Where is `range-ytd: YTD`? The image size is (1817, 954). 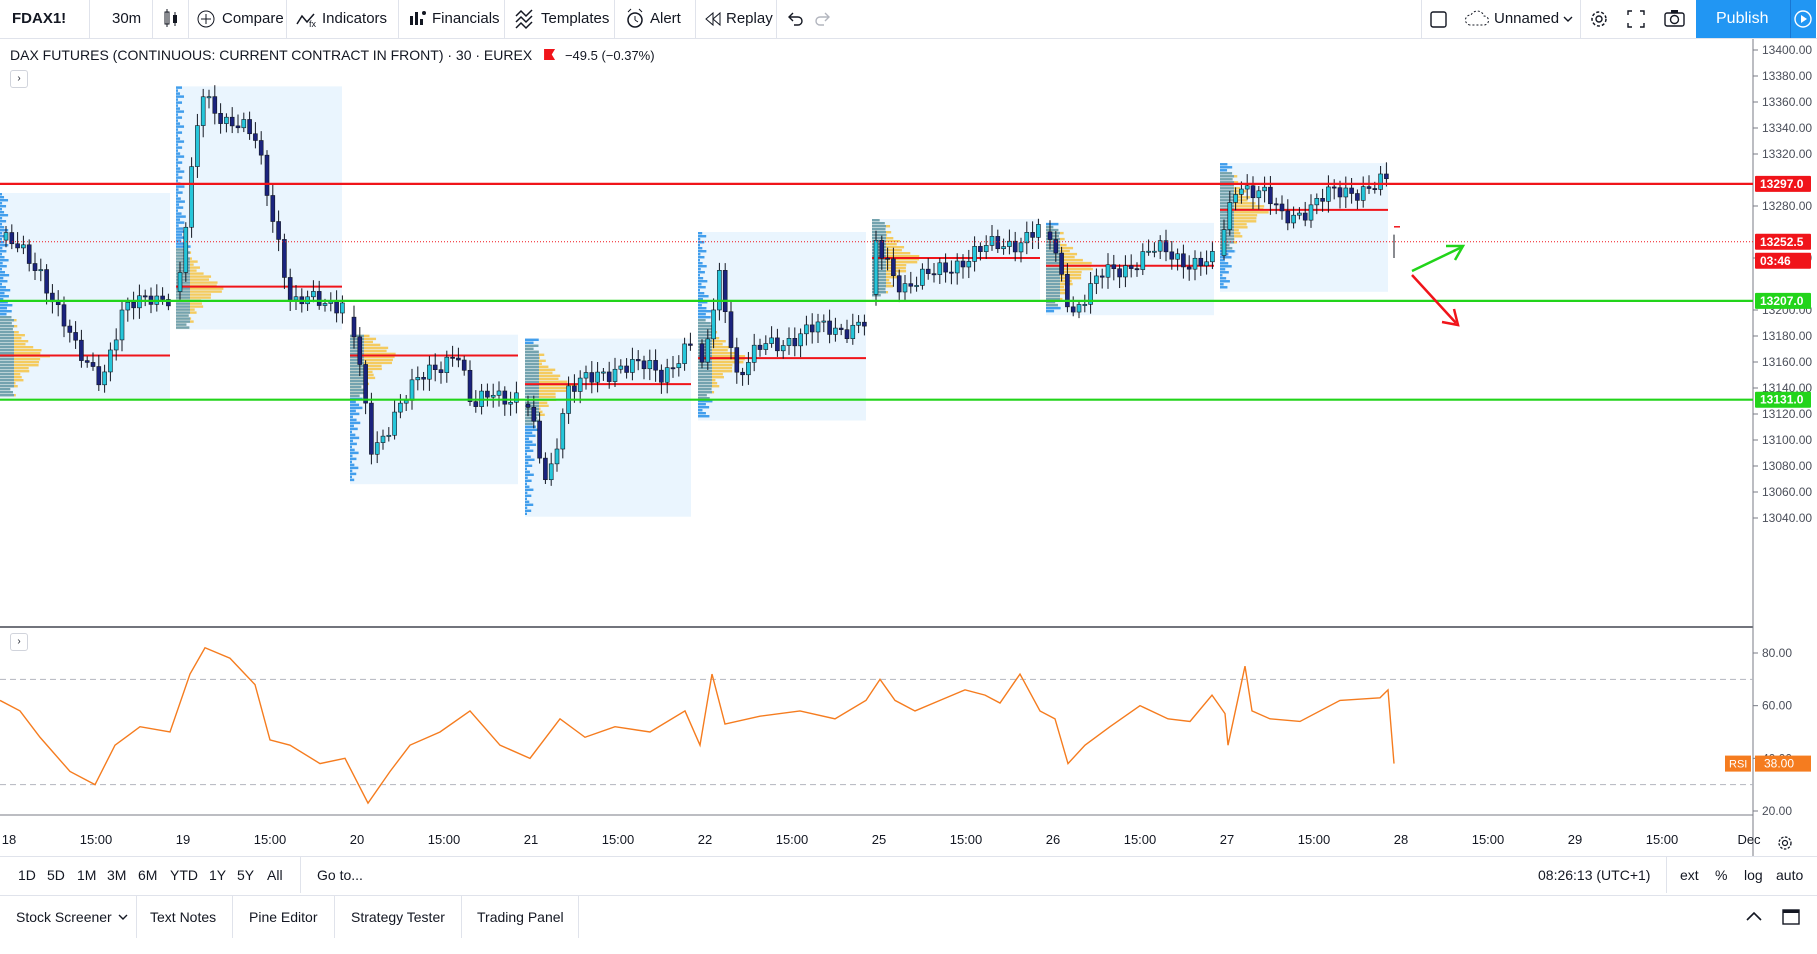
range-ytd: YTD is located at coordinates (184, 875).